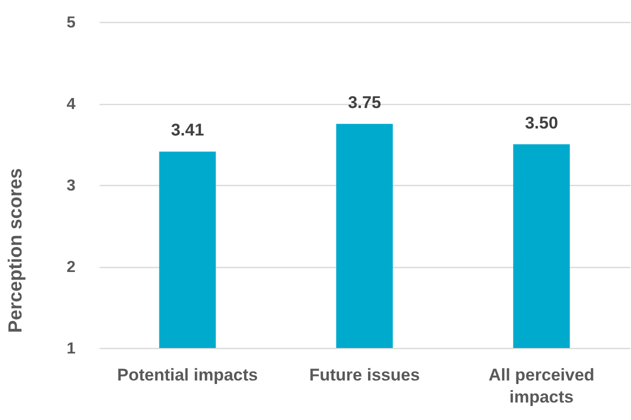 The image size is (631, 420). I want to click on data-label: 3.41, so click(187, 130).